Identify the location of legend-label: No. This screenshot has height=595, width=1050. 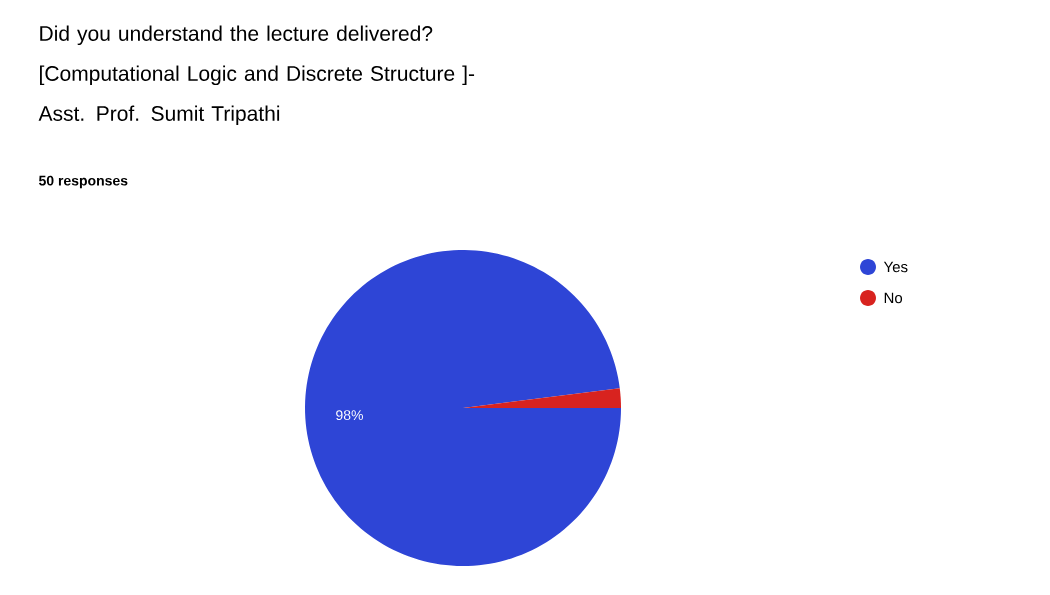
(893, 298).